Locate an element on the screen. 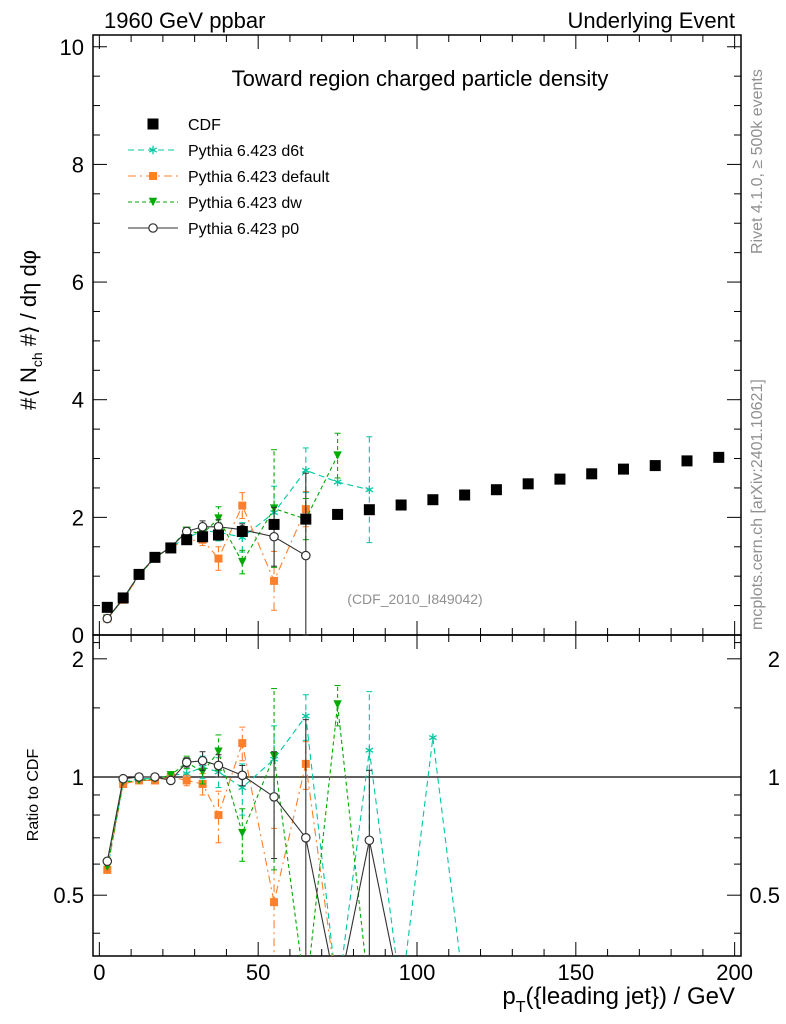 This screenshot has height=1024, width=786. y-tick-label: 8 is located at coordinates (78, 164).